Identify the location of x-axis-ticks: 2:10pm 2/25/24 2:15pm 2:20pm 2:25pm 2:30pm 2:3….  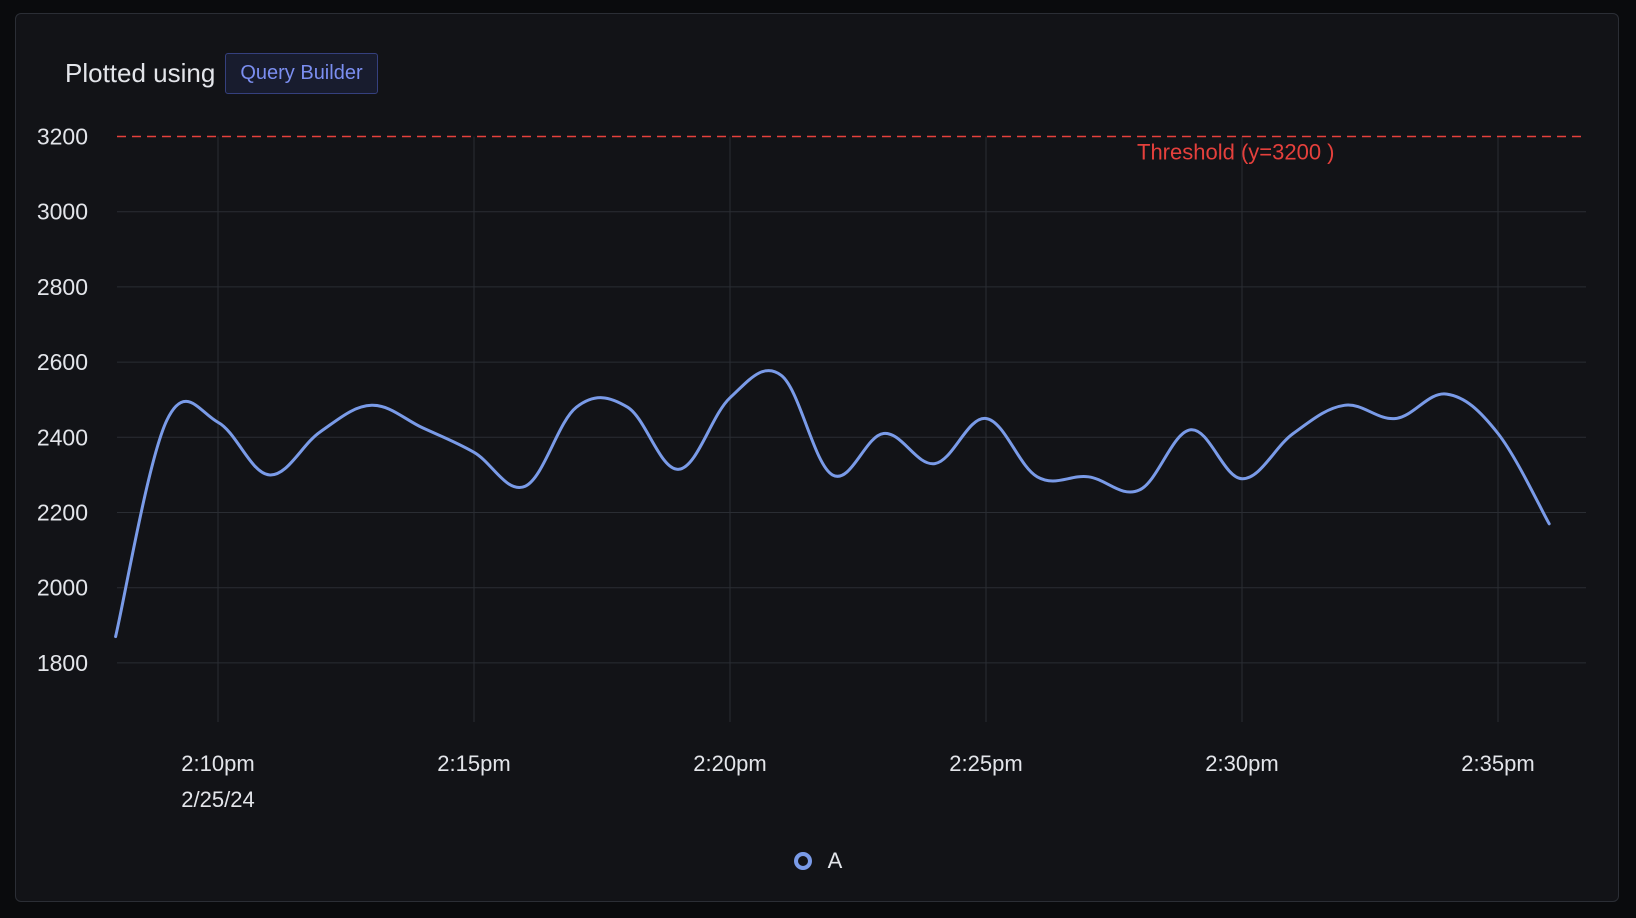
(857, 781).